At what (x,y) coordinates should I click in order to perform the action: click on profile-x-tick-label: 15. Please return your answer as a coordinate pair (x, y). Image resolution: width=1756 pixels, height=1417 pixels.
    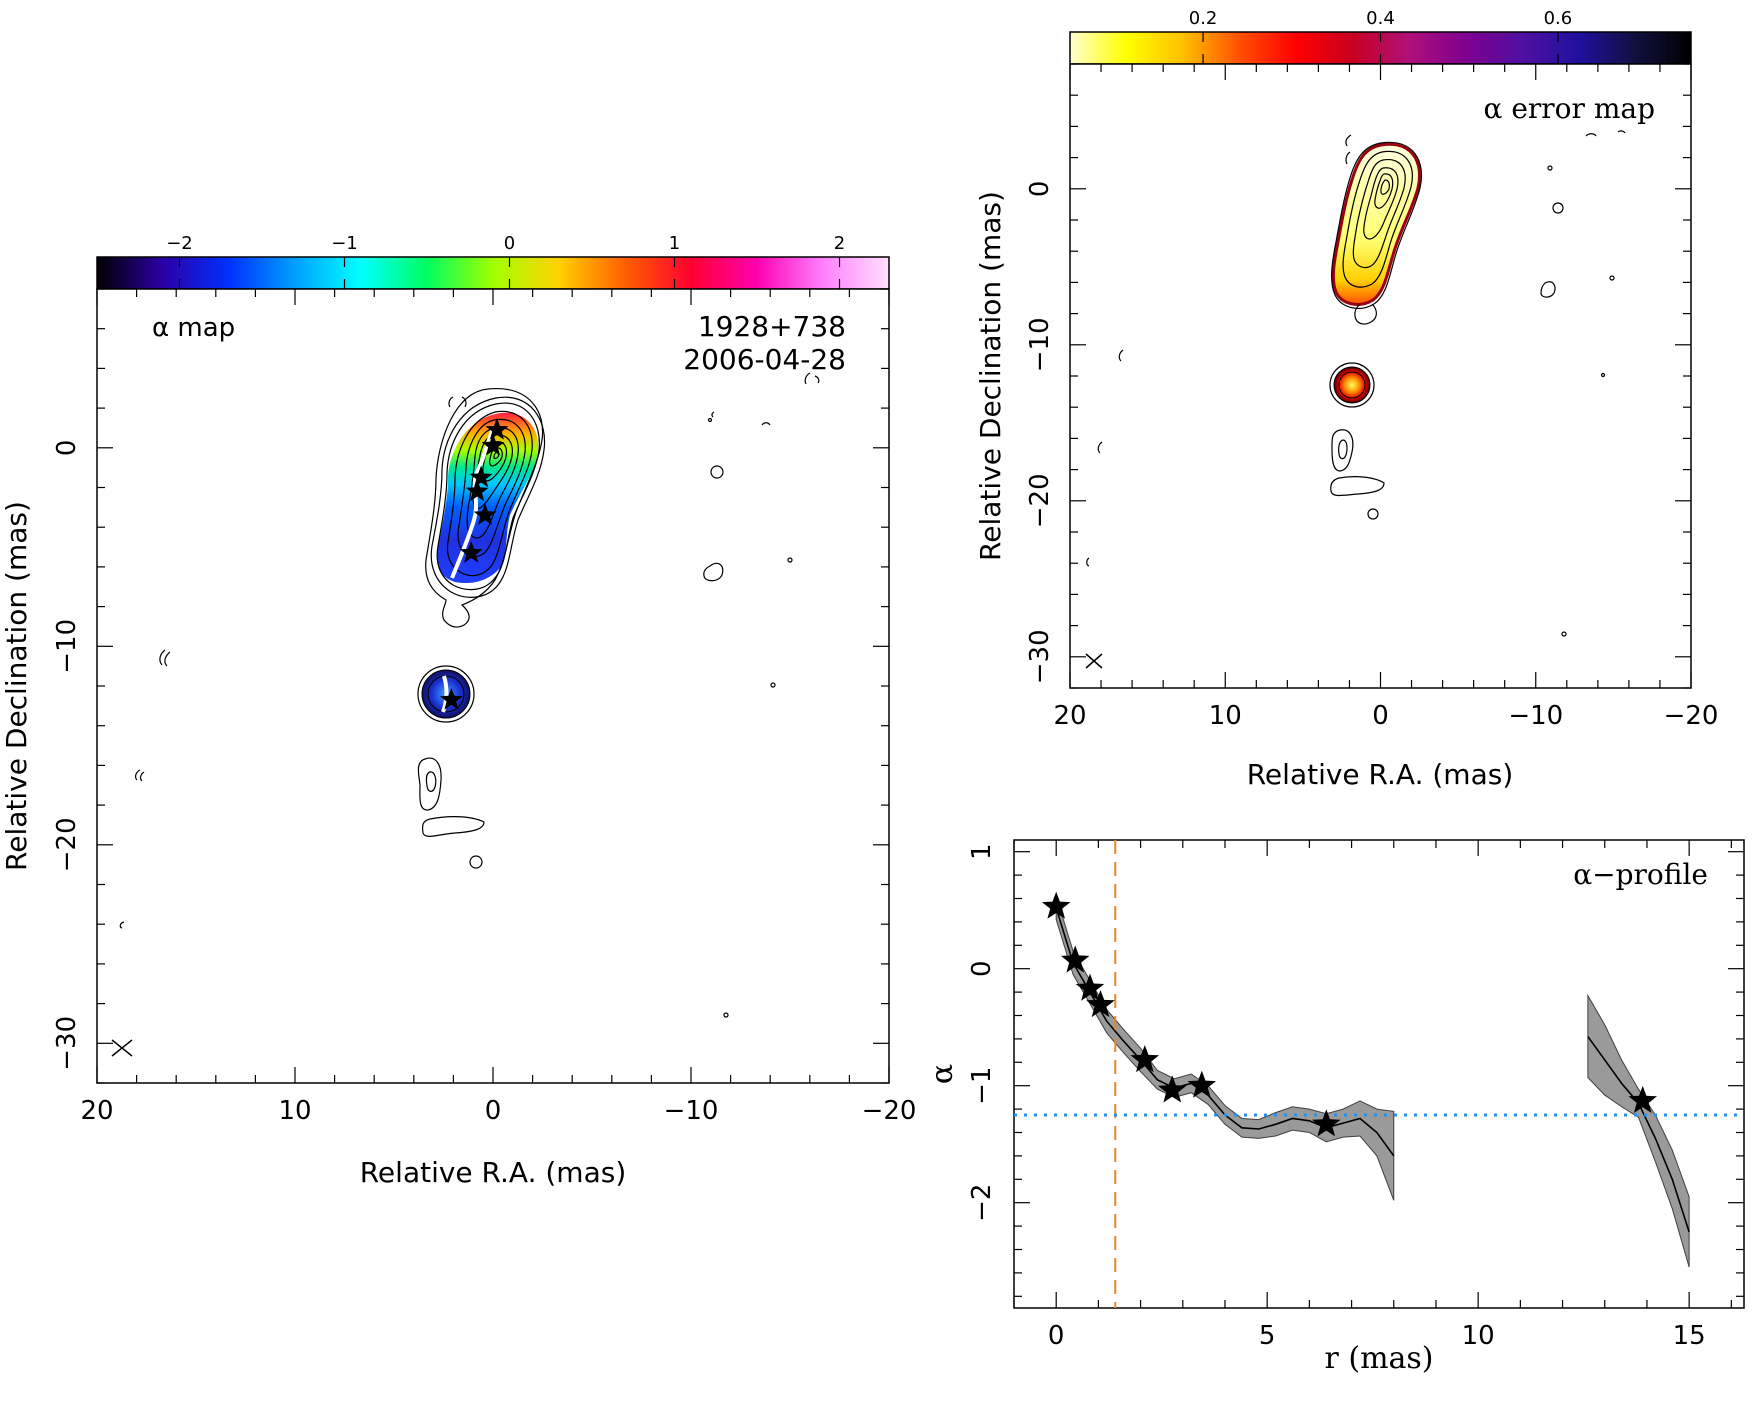
    Looking at the image, I should click on (1689, 1336).